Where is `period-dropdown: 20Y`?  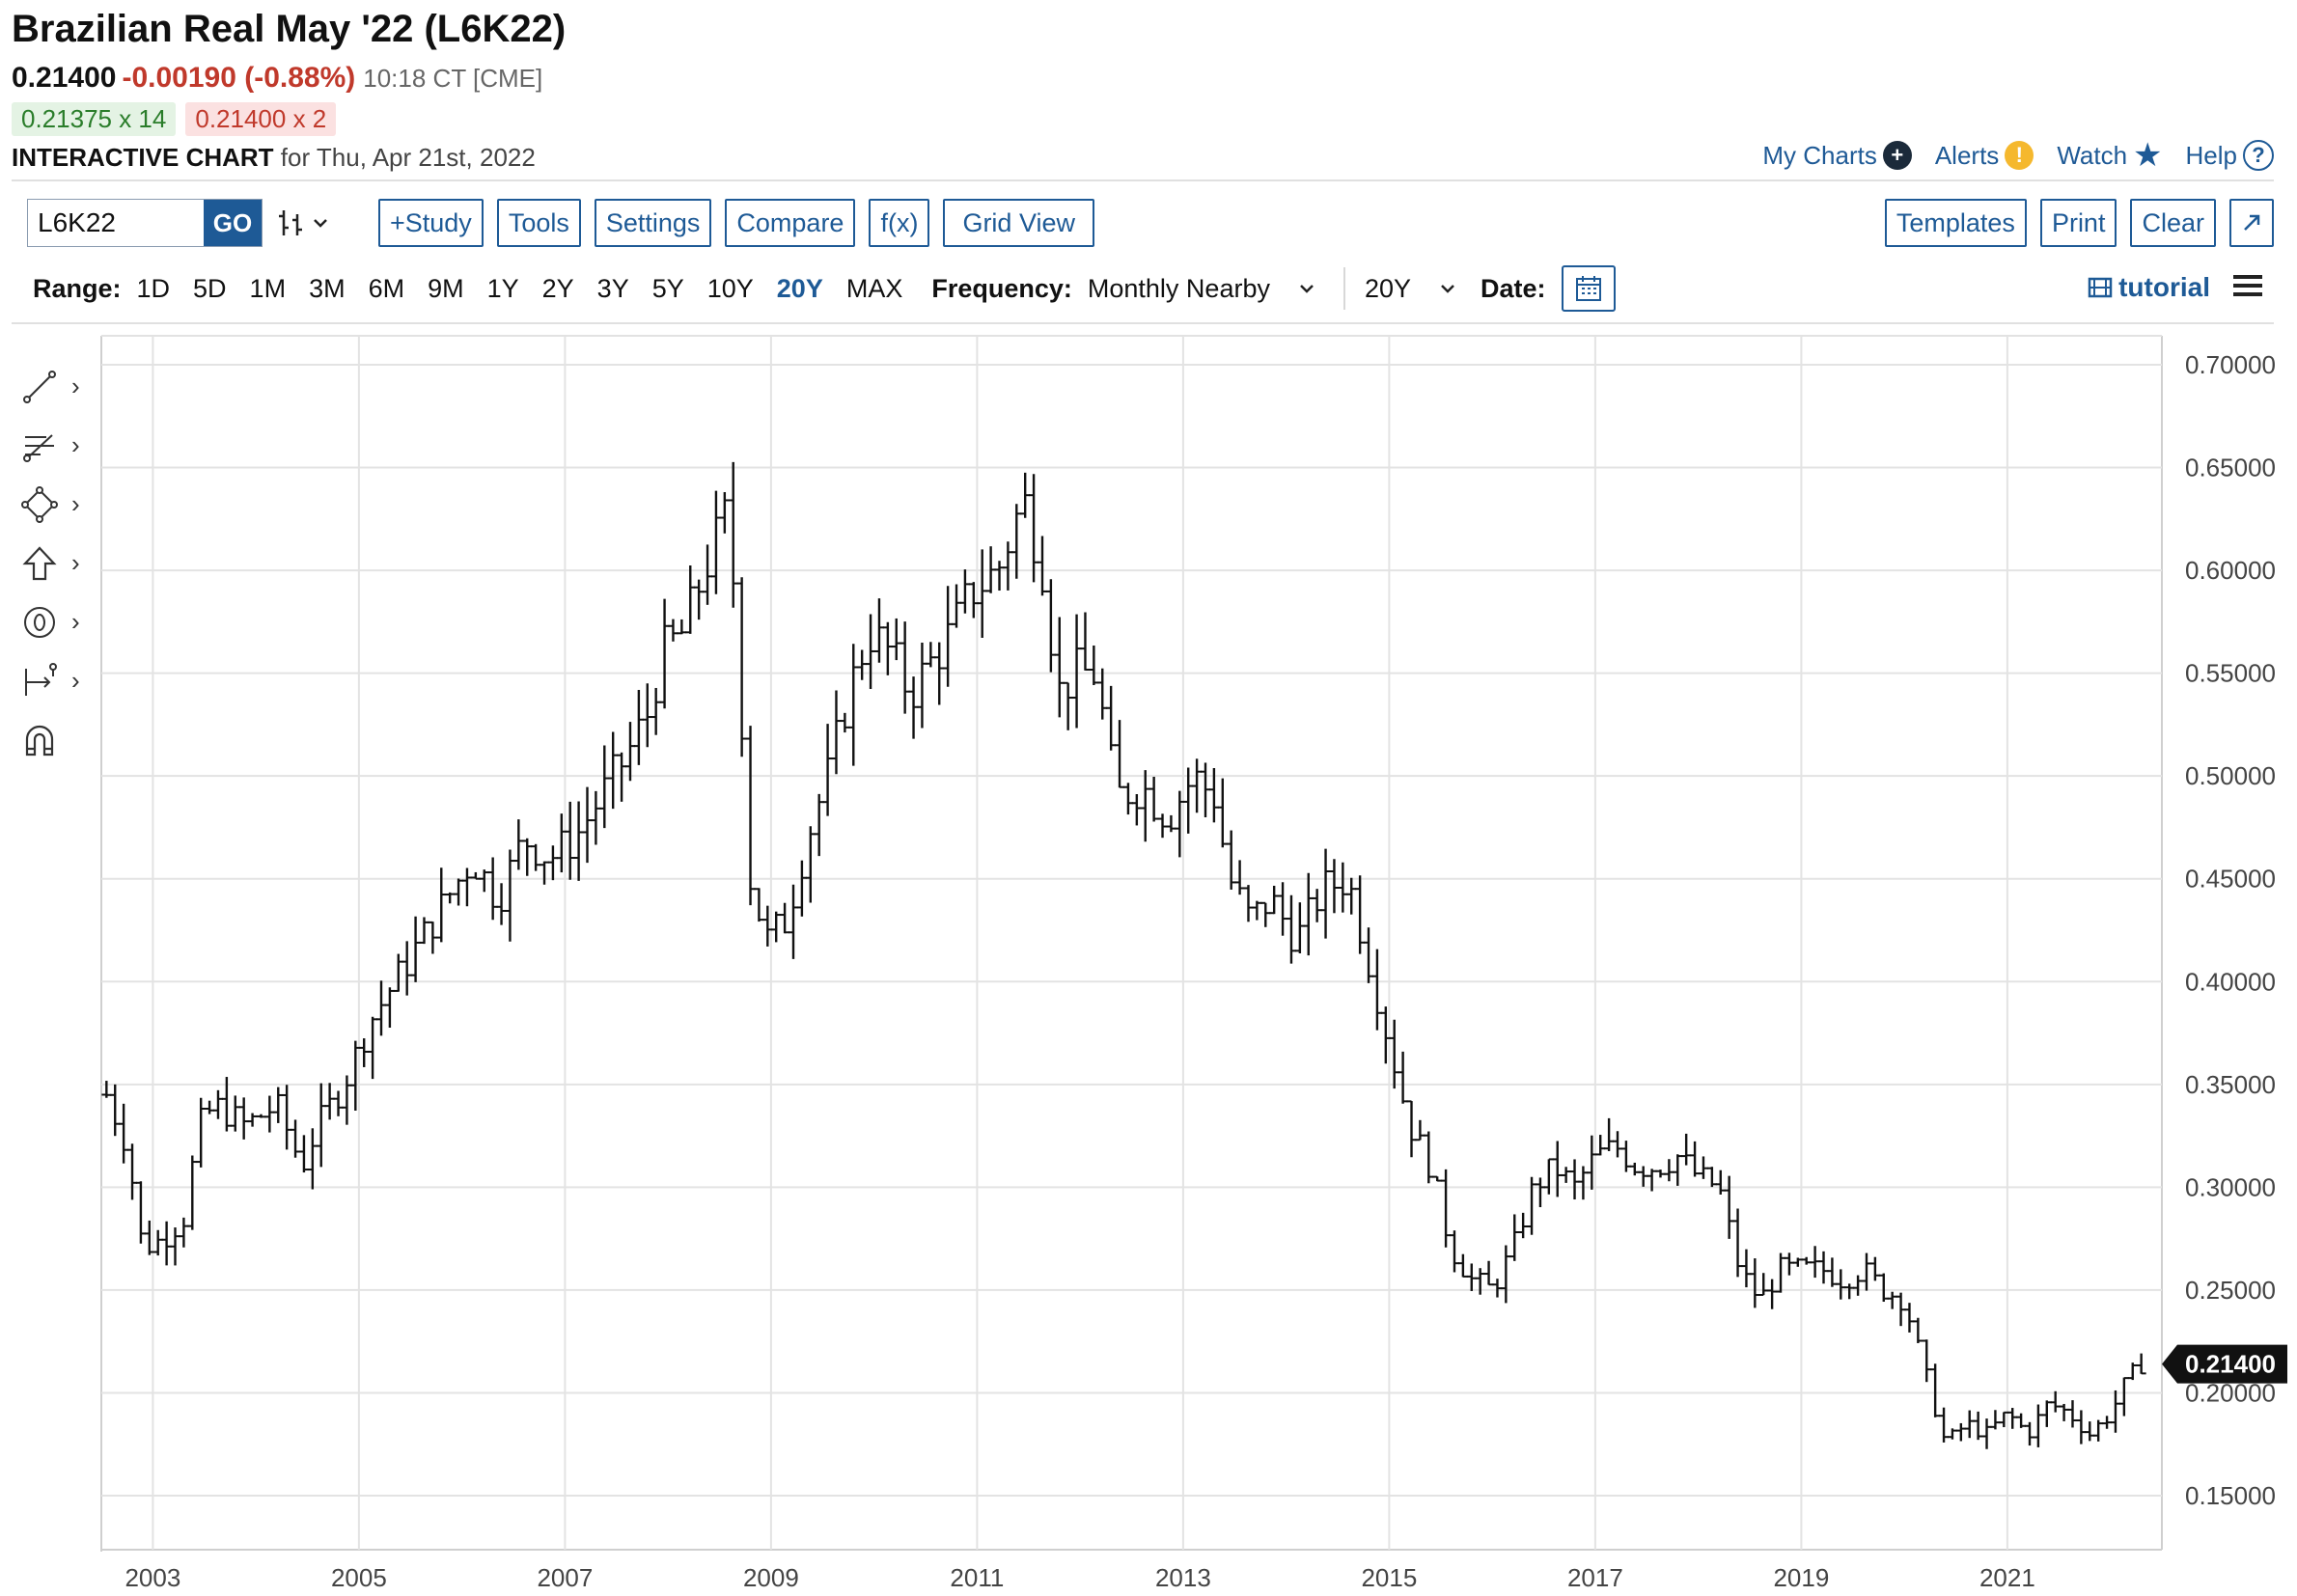 period-dropdown: 20Y is located at coordinates (1411, 289).